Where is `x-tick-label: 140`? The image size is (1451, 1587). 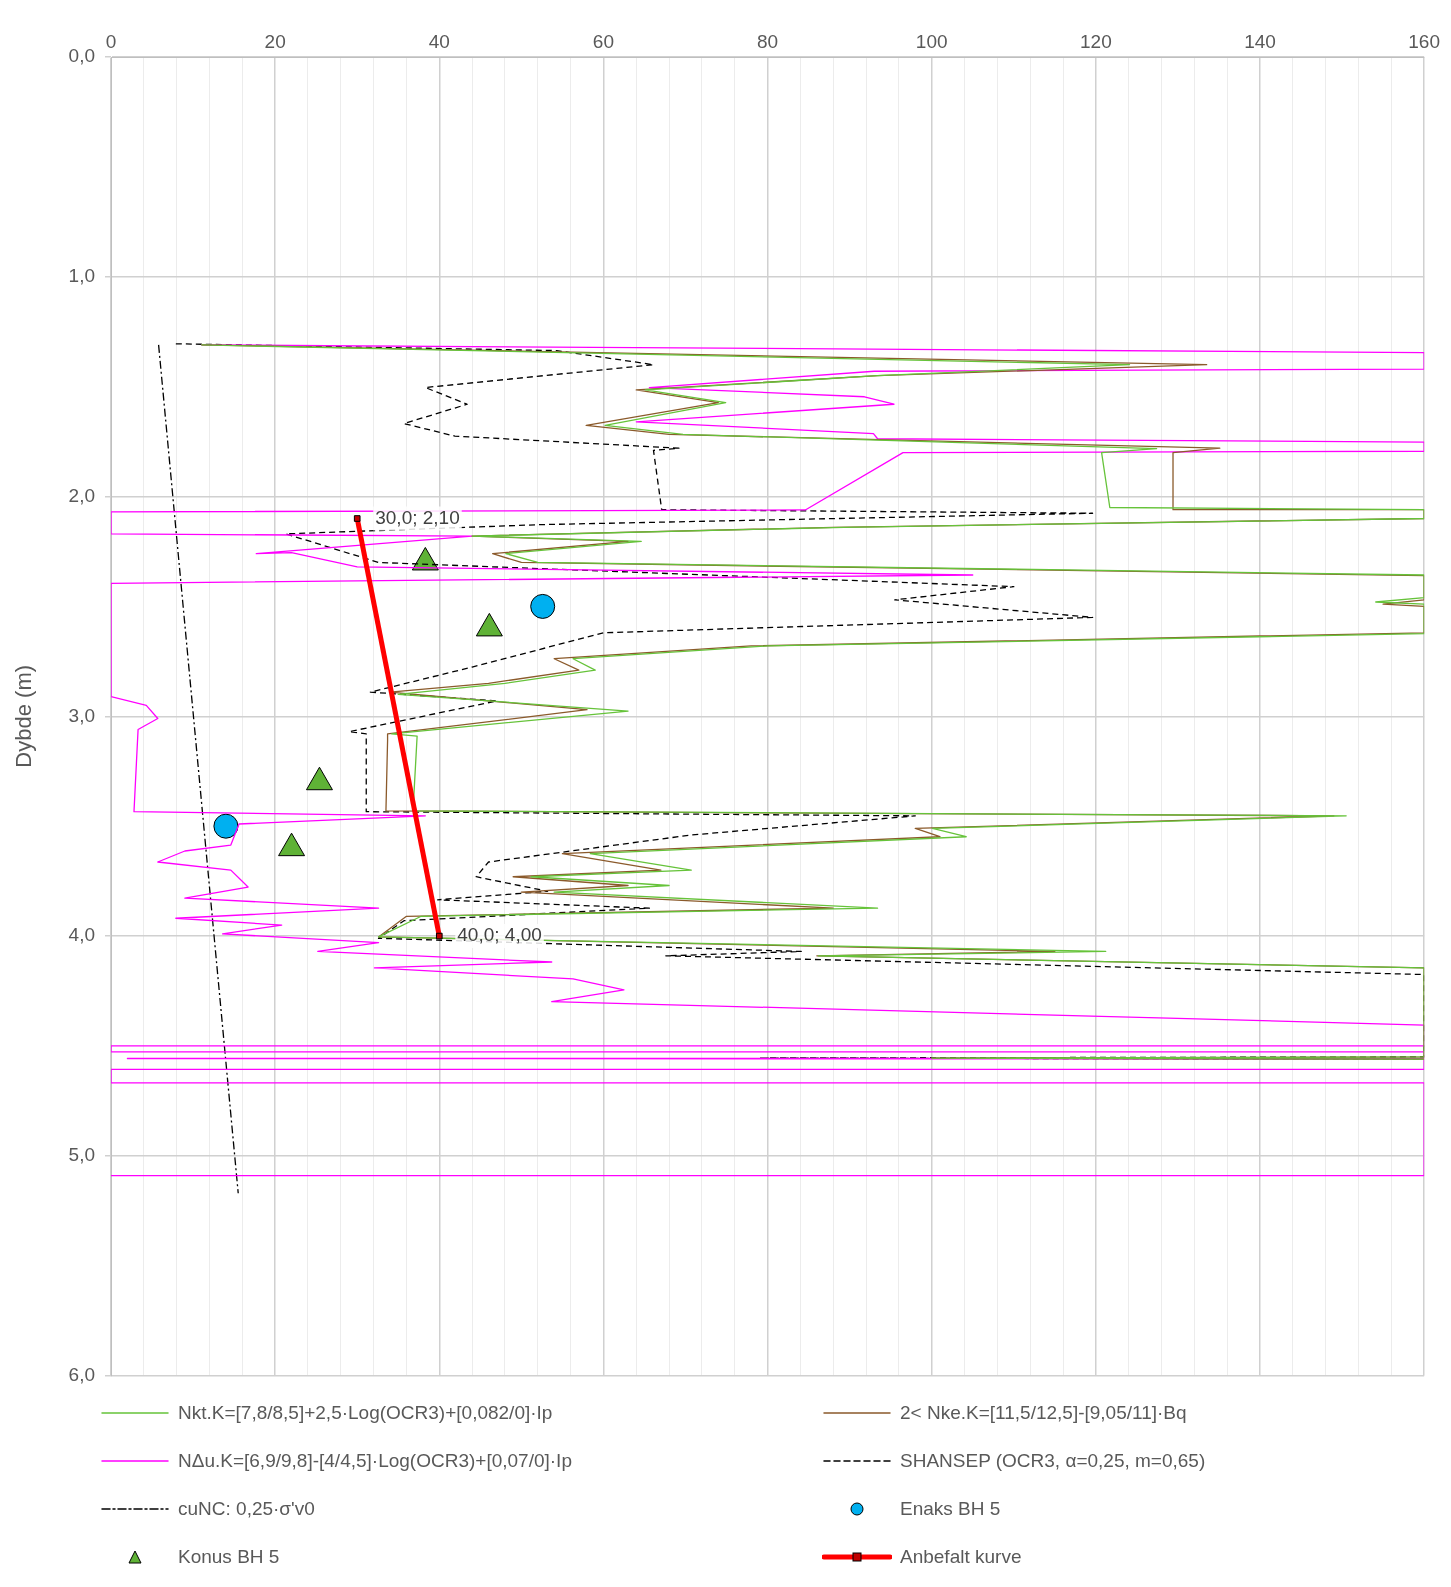
x-tick-label: 140 is located at coordinates (1260, 41).